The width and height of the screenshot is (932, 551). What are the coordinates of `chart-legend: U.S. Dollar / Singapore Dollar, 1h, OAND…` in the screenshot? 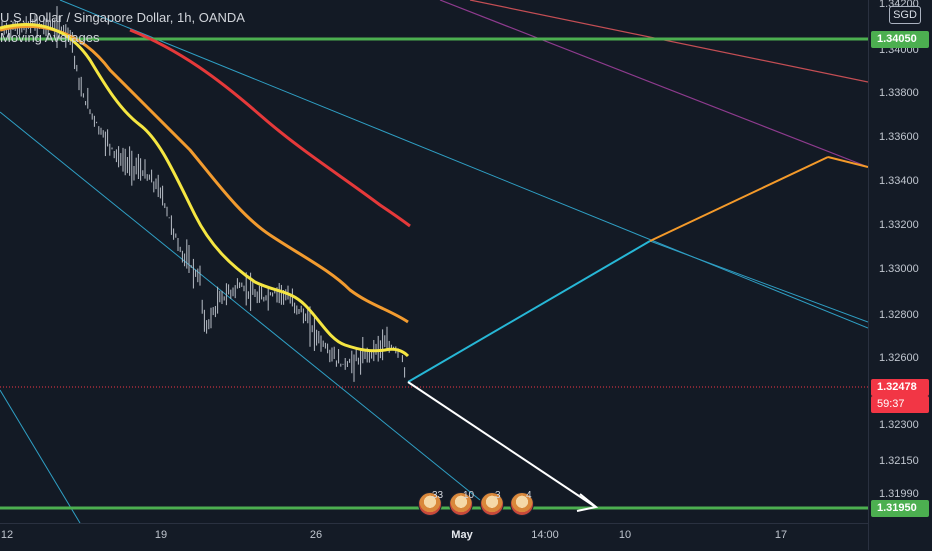 It's located at (122, 28).